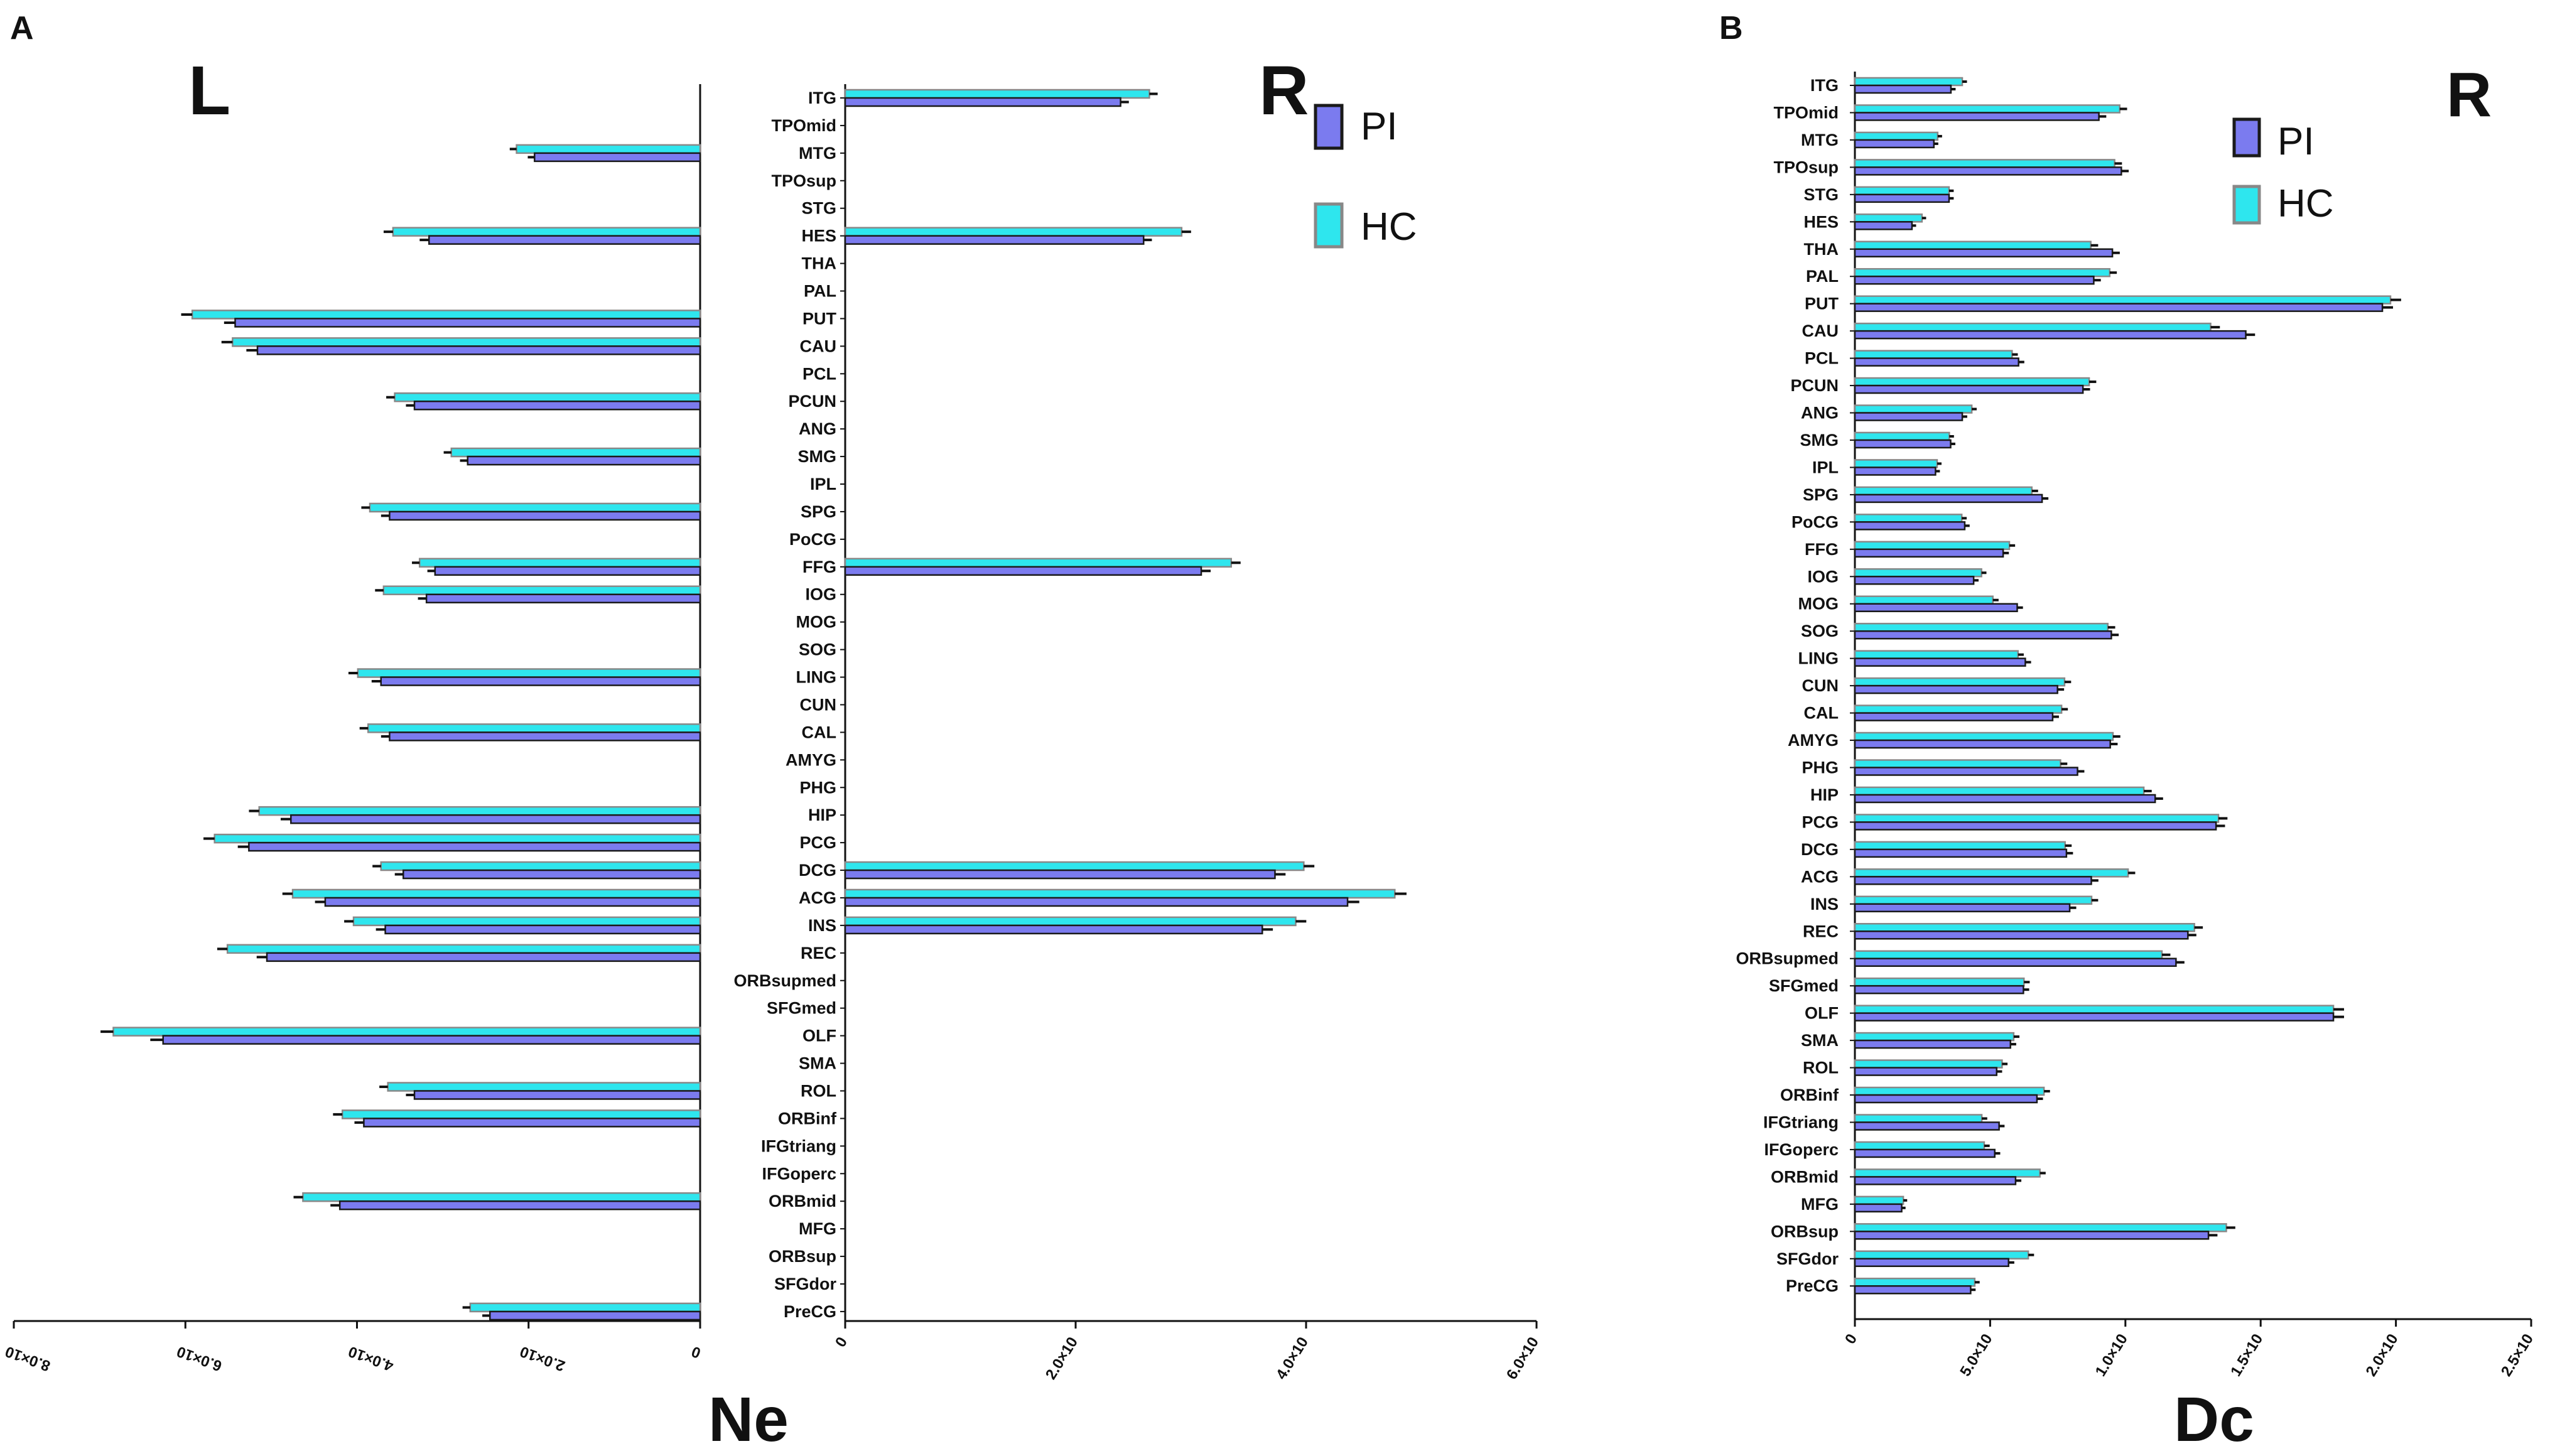  Describe the element at coordinates (2517, 1355) in the screenshot. I see `dc_right-x-tick-label: 2.5×10` at that location.